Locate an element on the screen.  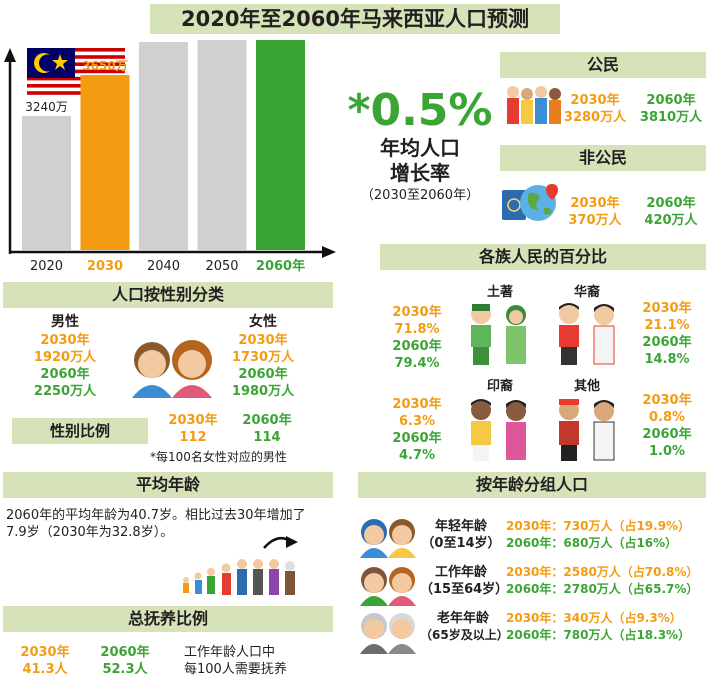
working-range: （15至64岁） is located at coordinates (464, 589).